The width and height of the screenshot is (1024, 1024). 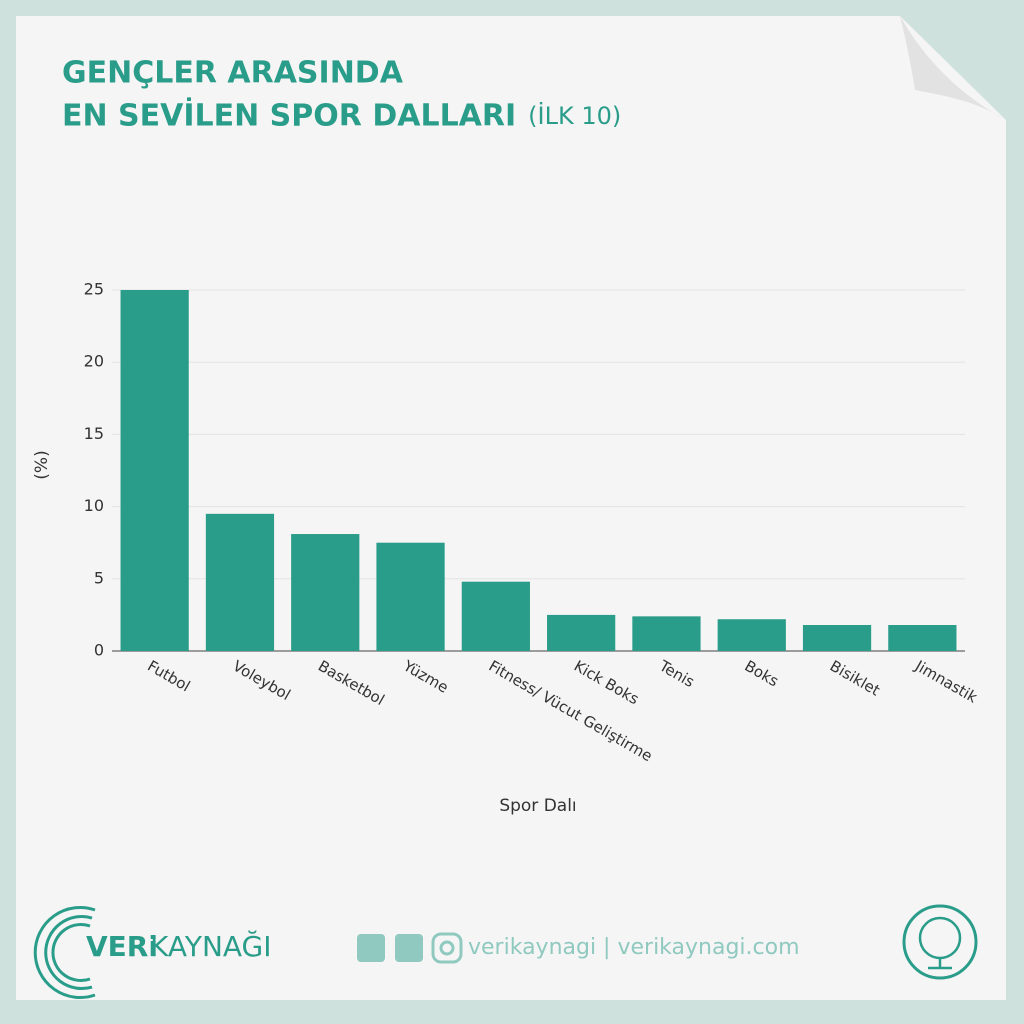 I want to click on social-text: verikaynagi | verikaynagi.com, so click(x=634, y=947).